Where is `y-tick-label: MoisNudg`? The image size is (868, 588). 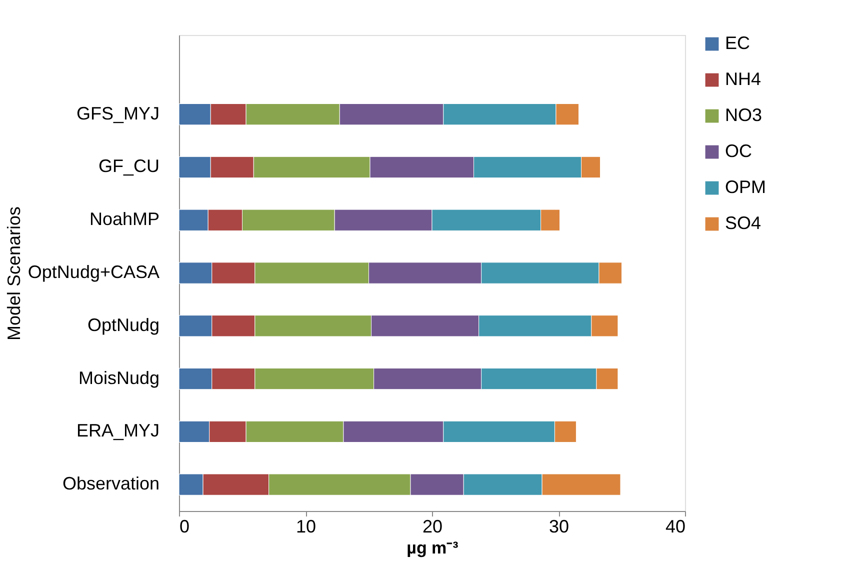 y-tick-label: MoisNudg is located at coordinates (119, 378).